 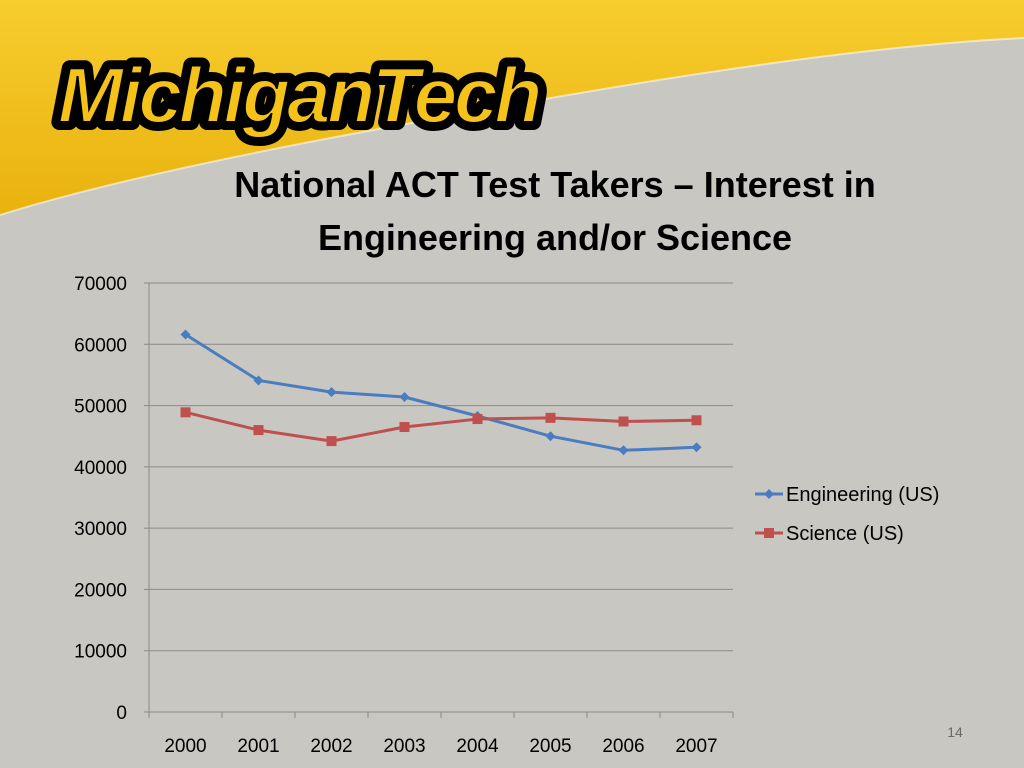 I want to click on x-tick-label: 2002, so click(x=331, y=746).